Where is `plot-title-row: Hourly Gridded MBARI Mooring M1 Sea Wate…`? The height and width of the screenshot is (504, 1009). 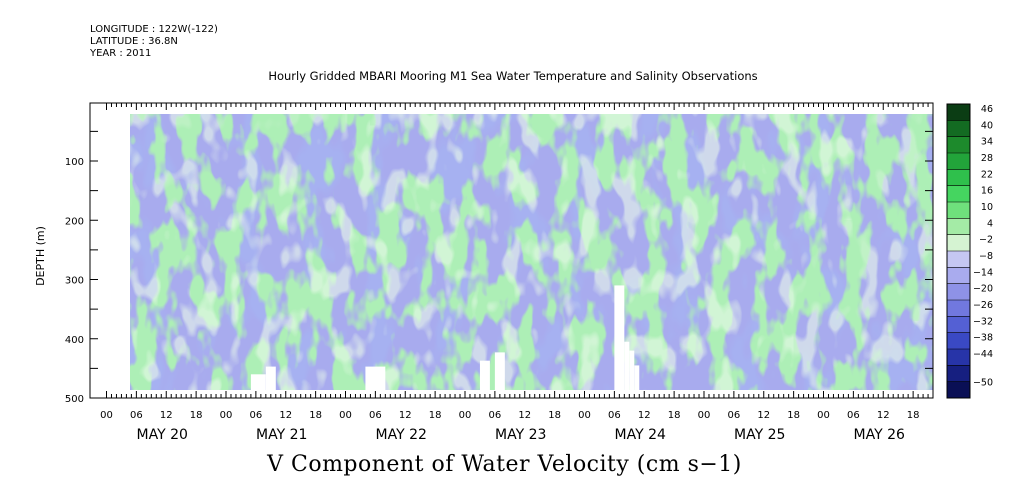 plot-title-row: Hourly Gridded MBARI Mooring M1 Sea Wate… is located at coordinates (504, 76).